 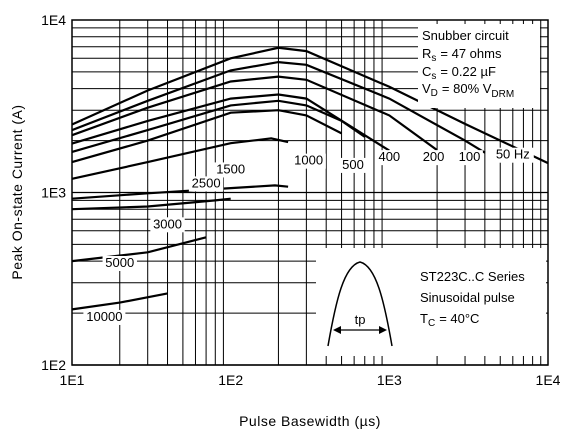 What do you see at coordinates (467, 297) in the screenshot?
I see `inset-waveform: Sinusoidal pulse` at bounding box center [467, 297].